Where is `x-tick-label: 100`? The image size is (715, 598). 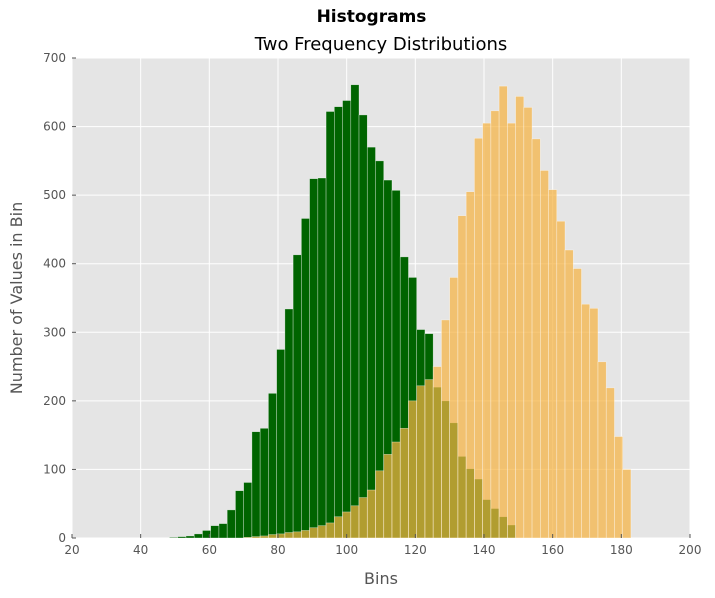
x-tick-label: 100 is located at coordinates (346, 550).